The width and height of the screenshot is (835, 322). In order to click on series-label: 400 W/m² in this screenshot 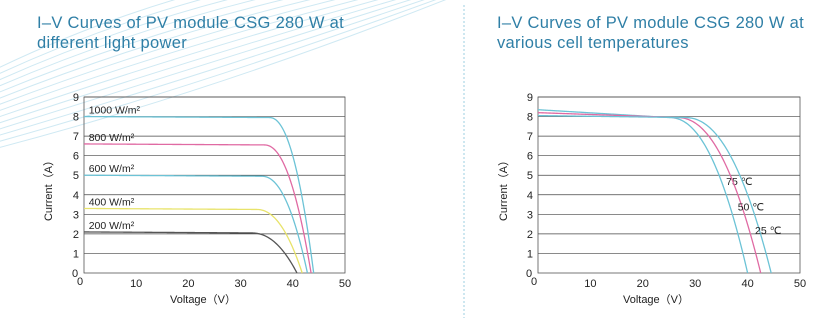, I will do `click(112, 202)`.